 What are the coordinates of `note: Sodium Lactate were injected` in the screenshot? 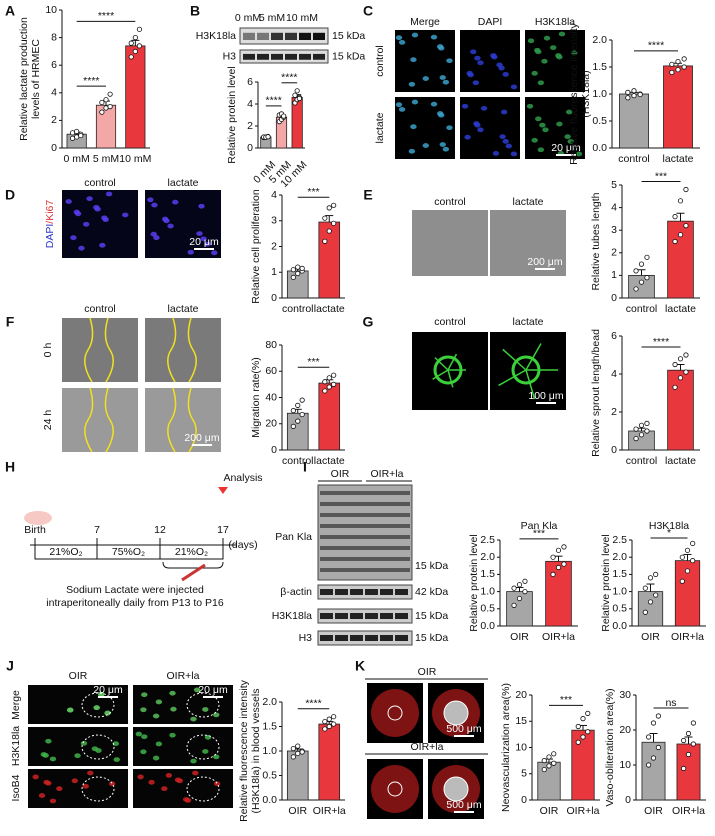 It's located at (135, 590).